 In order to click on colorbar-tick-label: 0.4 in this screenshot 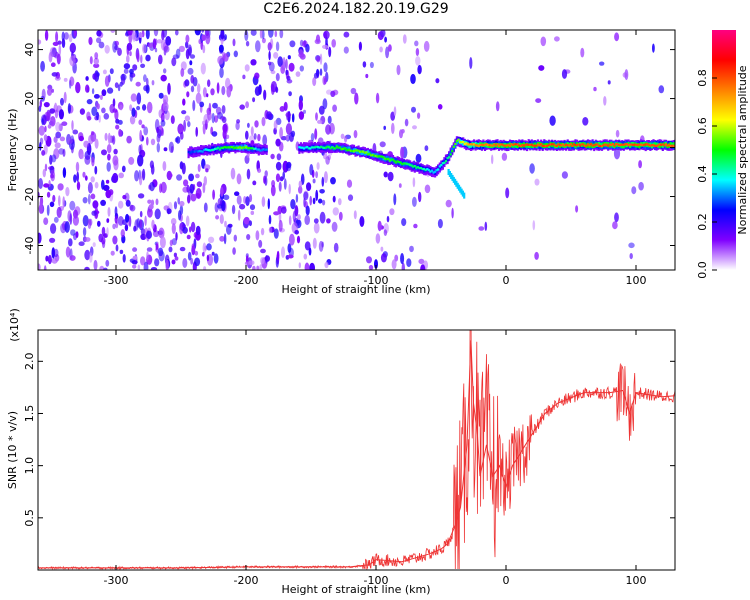, I will do `click(702, 174)`.